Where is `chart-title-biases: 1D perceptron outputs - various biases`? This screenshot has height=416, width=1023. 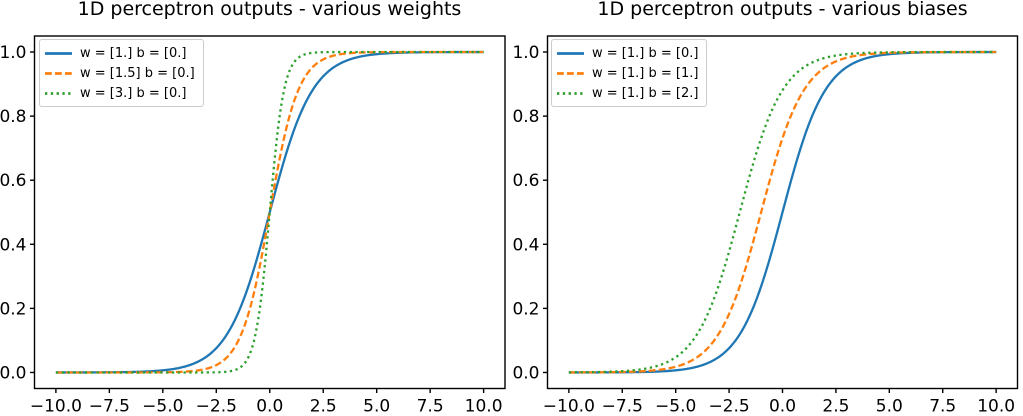 chart-title-biases: 1D perceptron outputs - various biases is located at coordinates (782, 10).